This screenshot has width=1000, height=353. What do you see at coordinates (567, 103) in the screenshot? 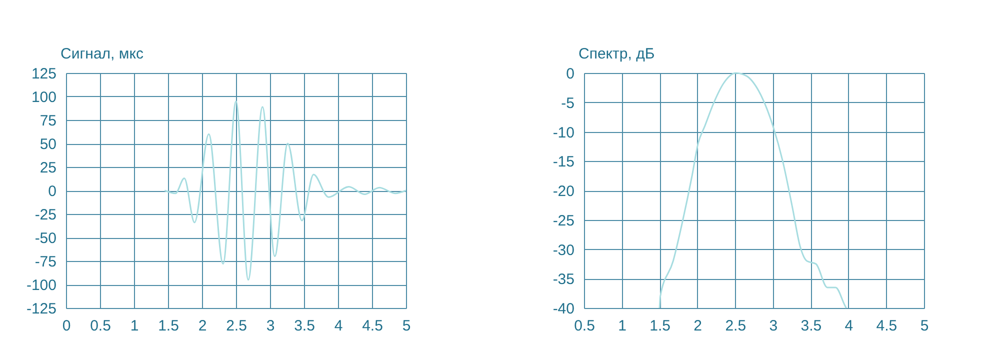
I see `y-tick-label: -5` at bounding box center [567, 103].